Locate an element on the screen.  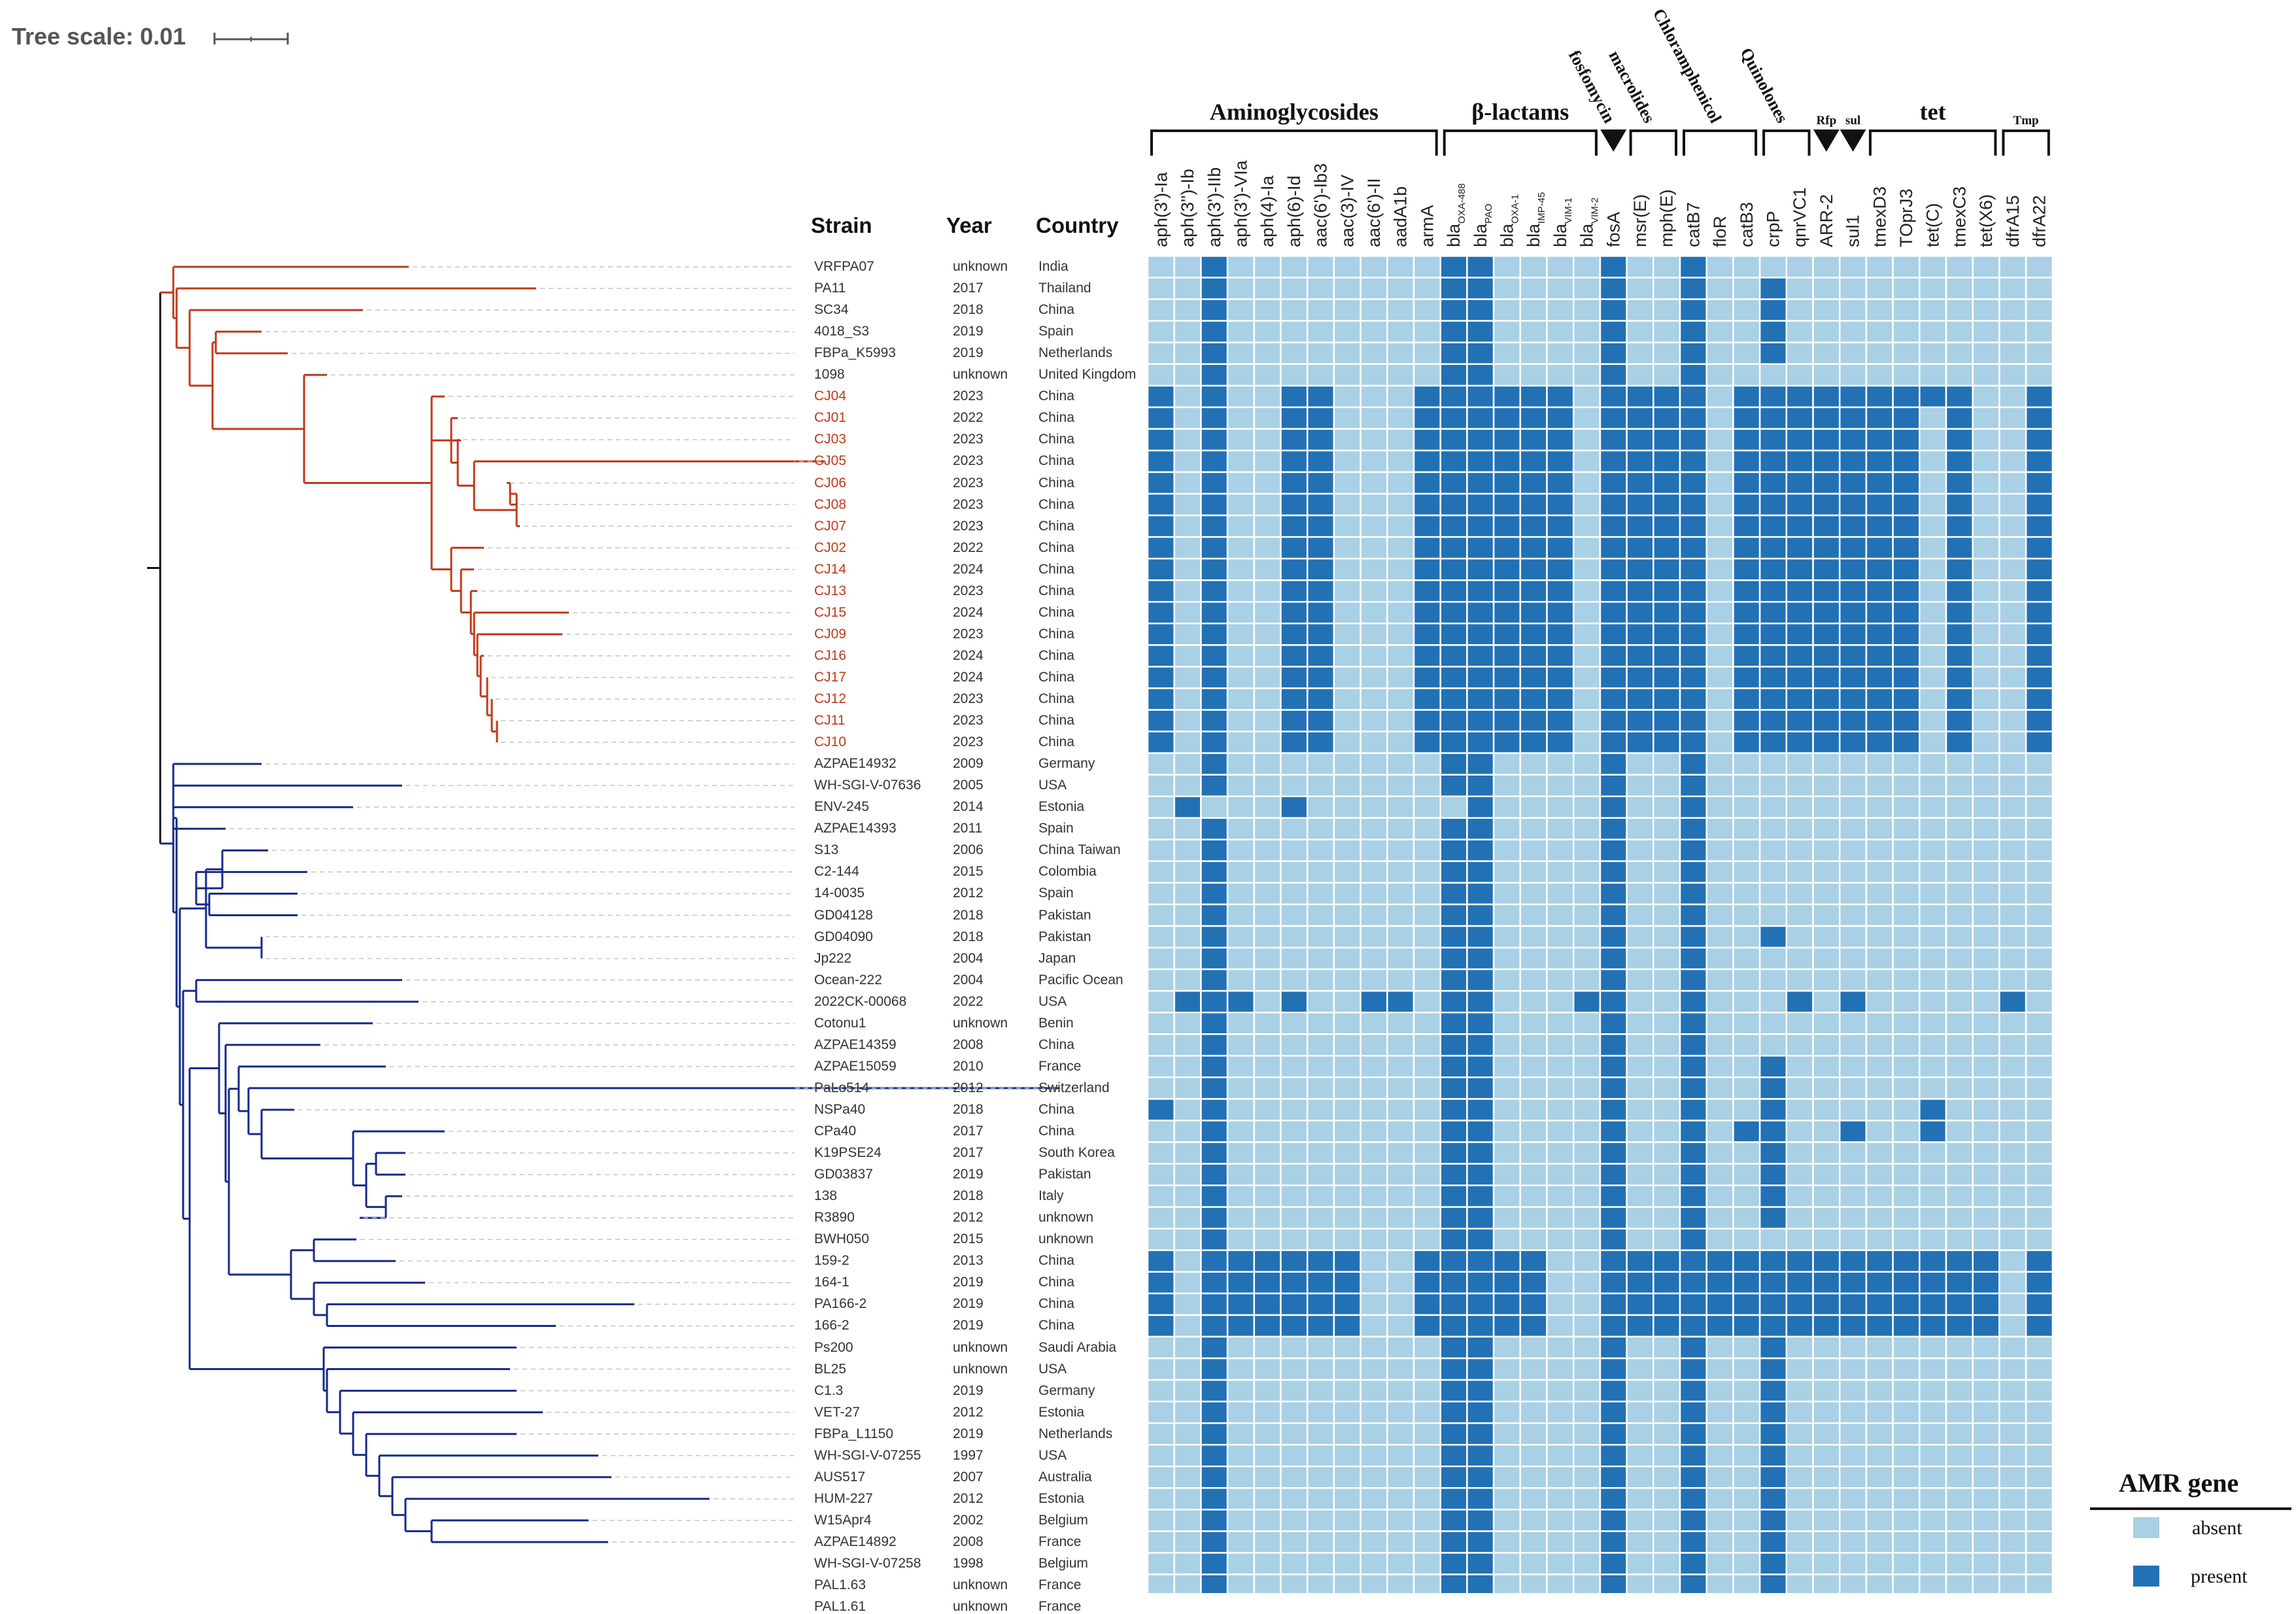
gene-column-label: blaVIM-1 is located at coordinates (1562, 222).